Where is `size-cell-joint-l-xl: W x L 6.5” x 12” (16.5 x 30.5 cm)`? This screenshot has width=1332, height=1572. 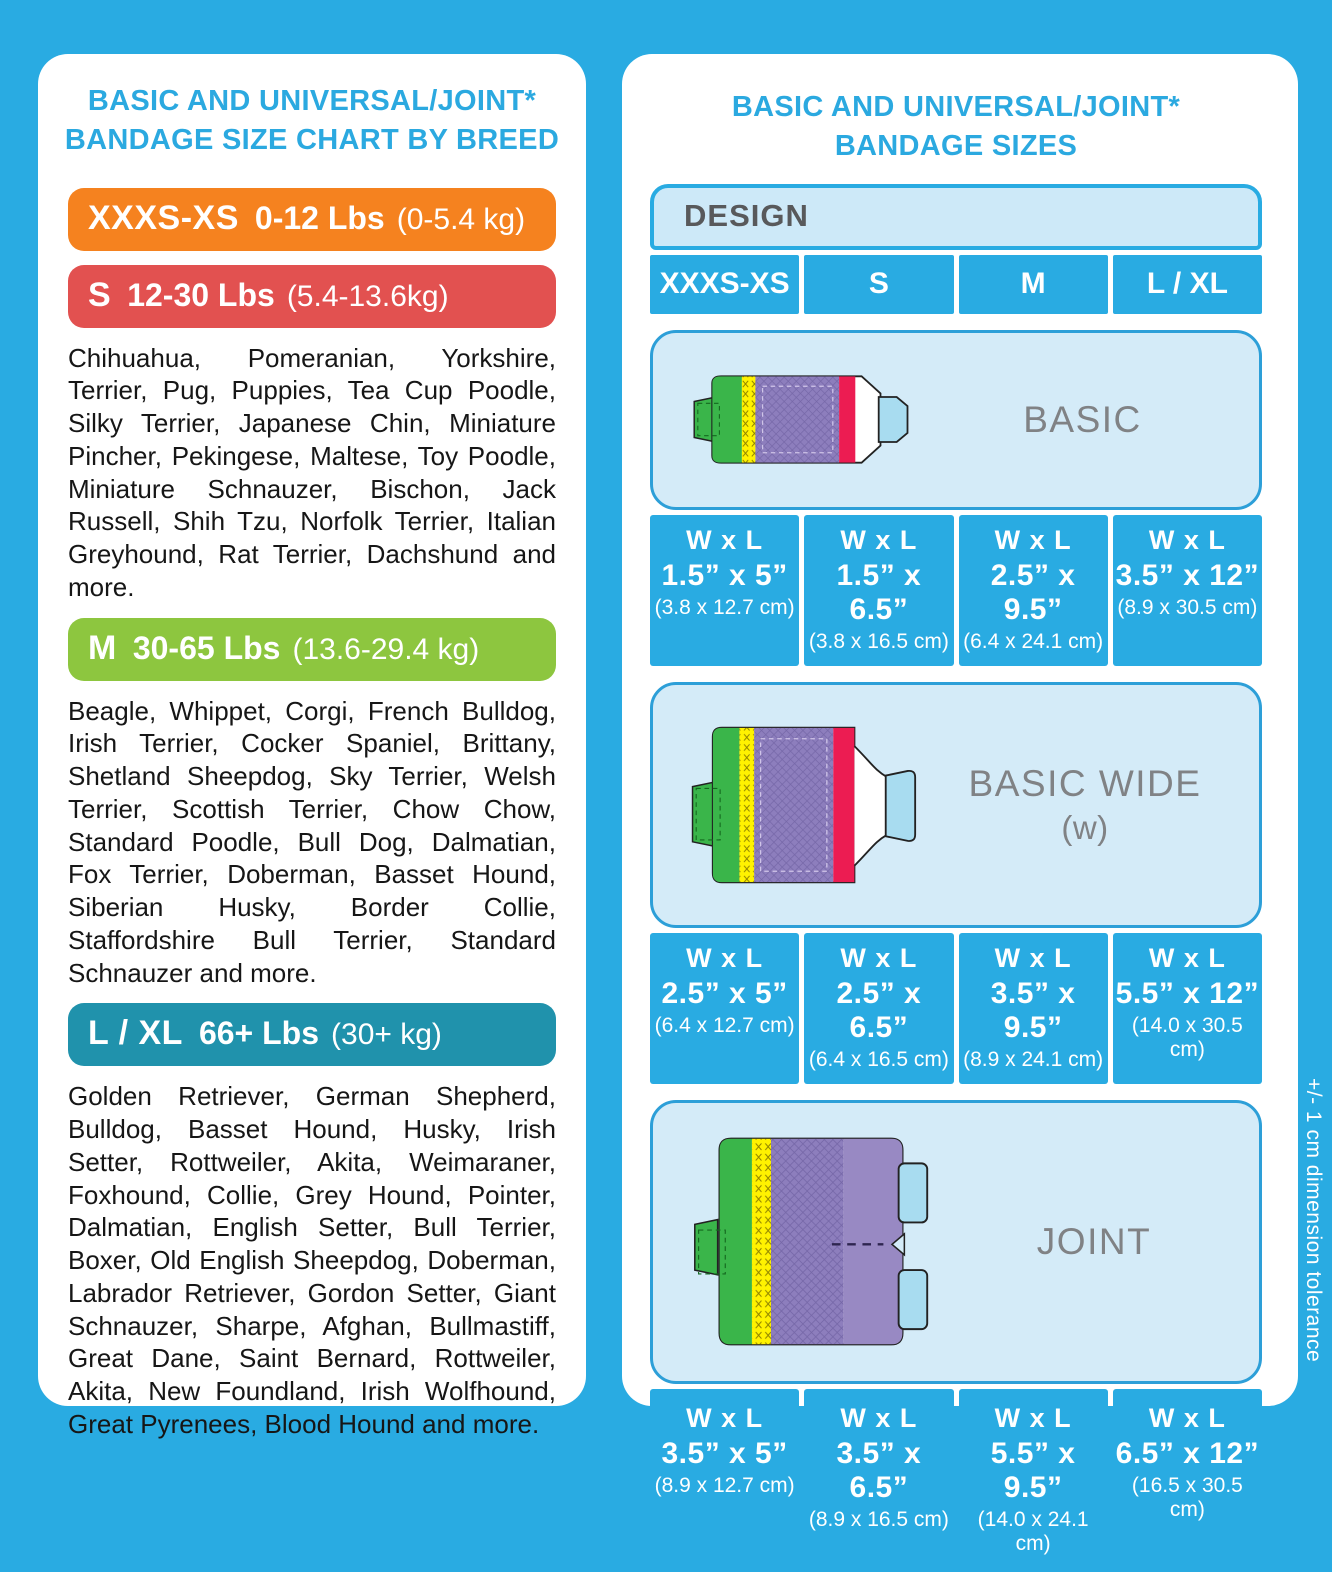 size-cell-joint-l-xl: W x L 6.5” x 12” (16.5 x 30.5 cm) is located at coordinates (1187, 1480).